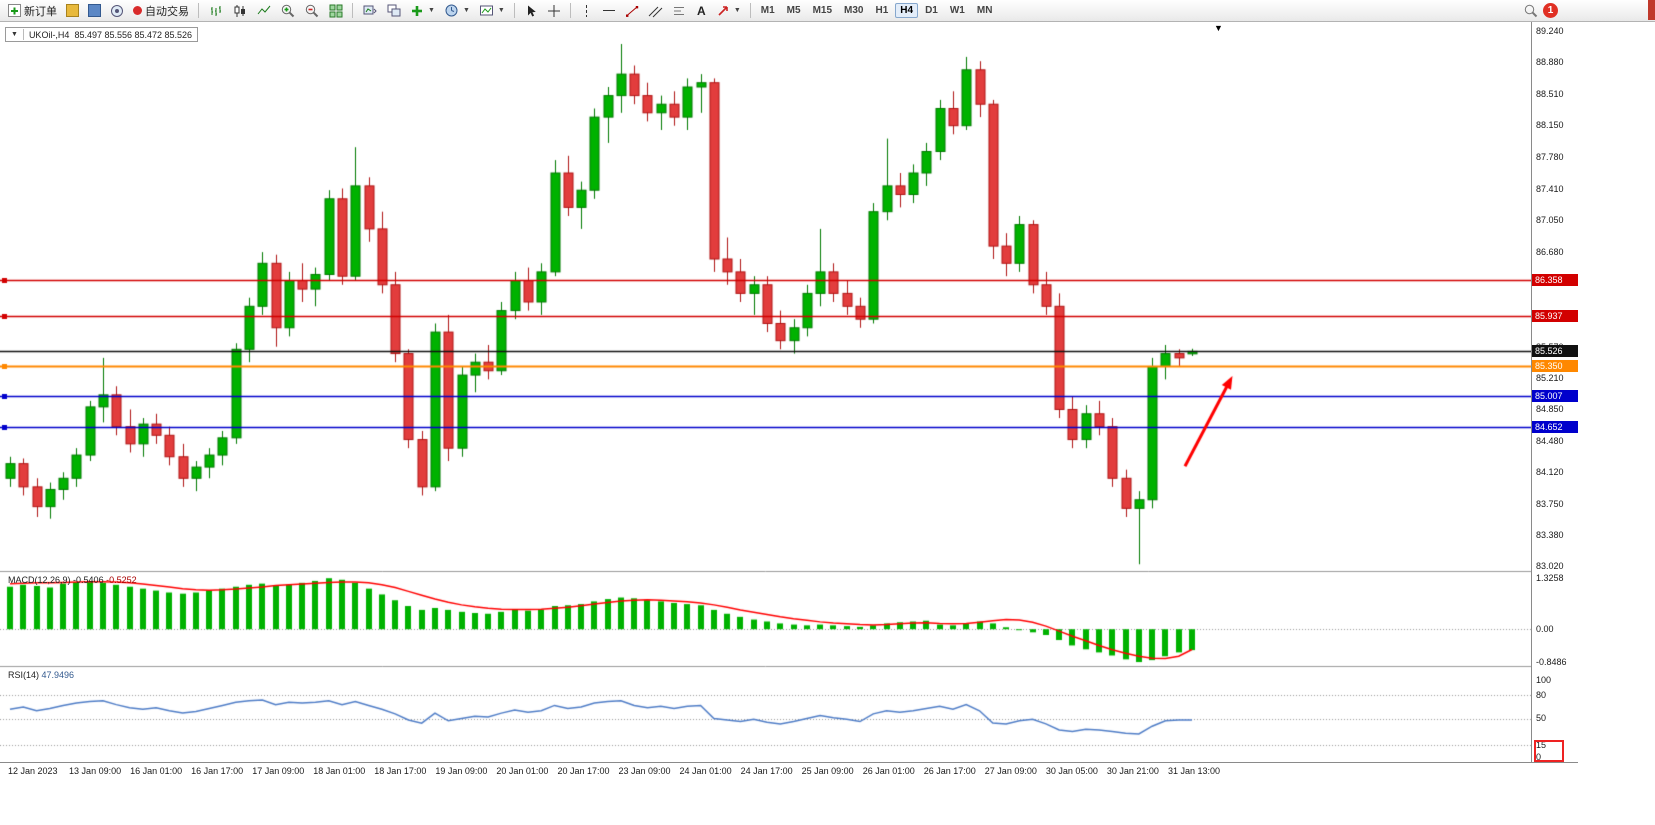 This screenshot has width=1655, height=825. Describe the element at coordinates (1071, 771) in the screenshot. I see `time-label: 30 Jan 05:00` at that location.